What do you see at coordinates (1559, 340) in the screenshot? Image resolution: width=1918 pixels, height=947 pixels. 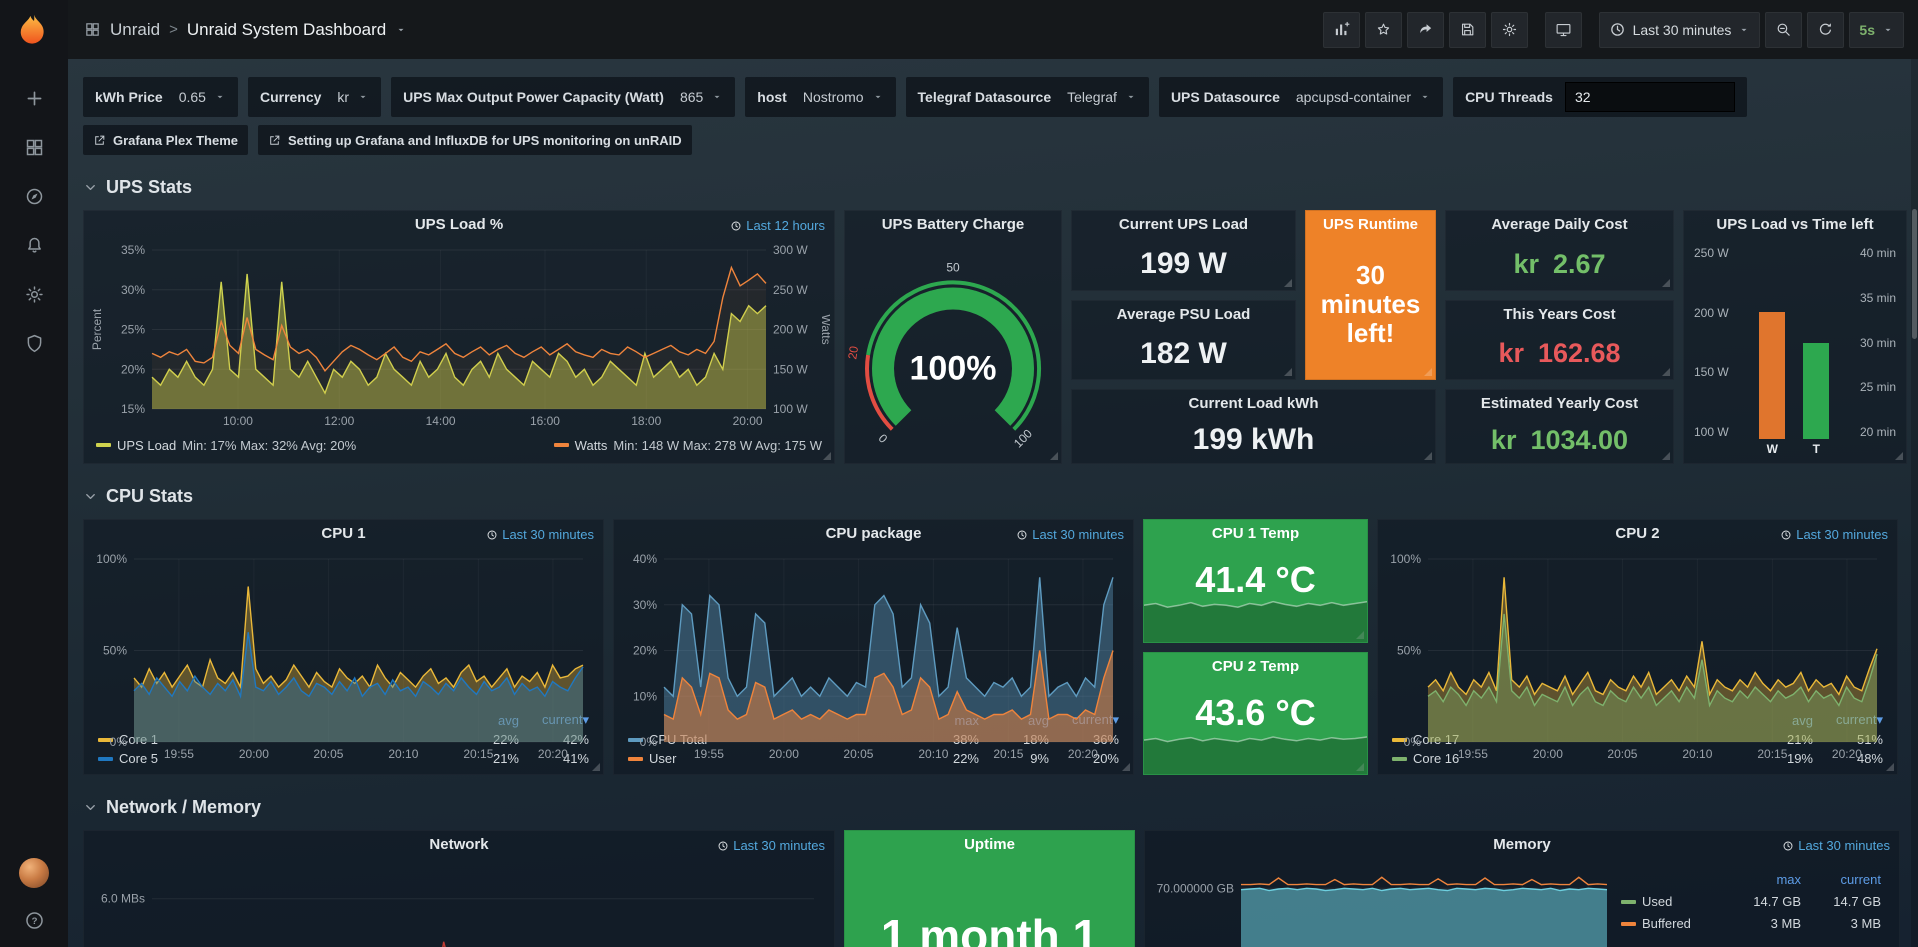 I see `panel-this-years-cost: This Years Cost kr 162.68` at bounding box center [1559, 340].